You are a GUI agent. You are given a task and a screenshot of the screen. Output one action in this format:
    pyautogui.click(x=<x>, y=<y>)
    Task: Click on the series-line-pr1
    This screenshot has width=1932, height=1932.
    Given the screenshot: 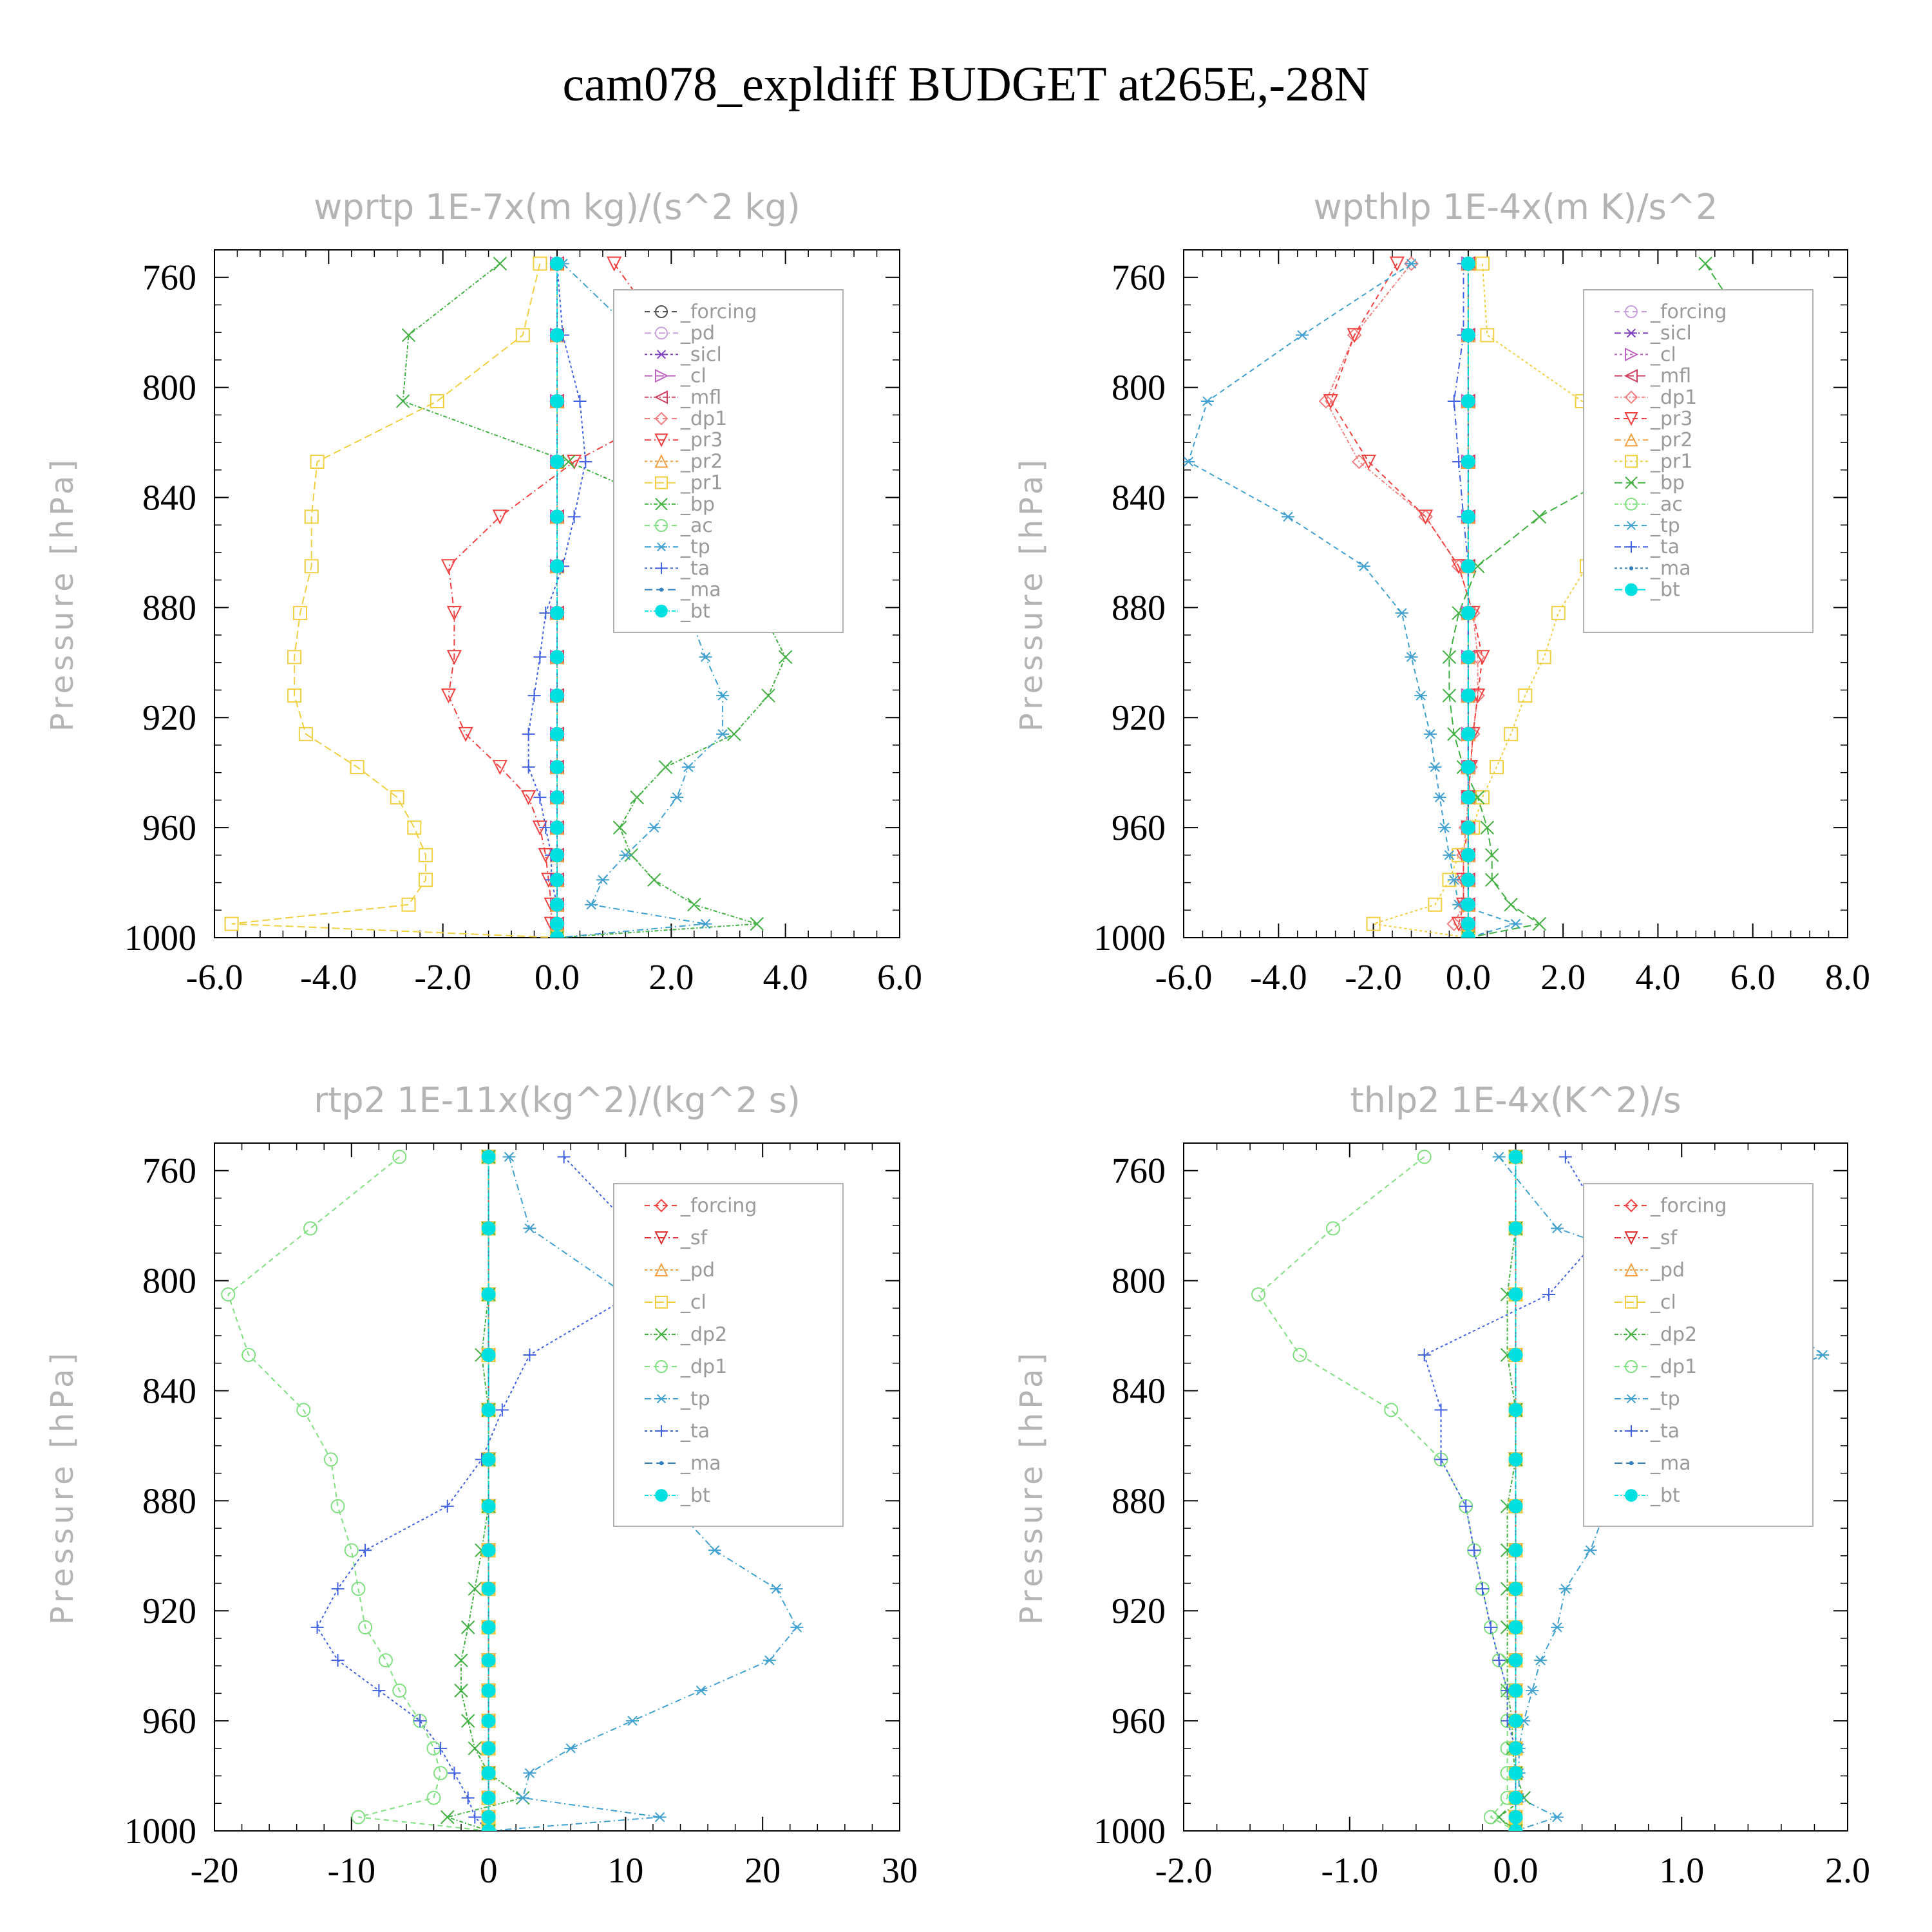 What is the action you would take?
    pyautogui.click(x=395, y=601)
    